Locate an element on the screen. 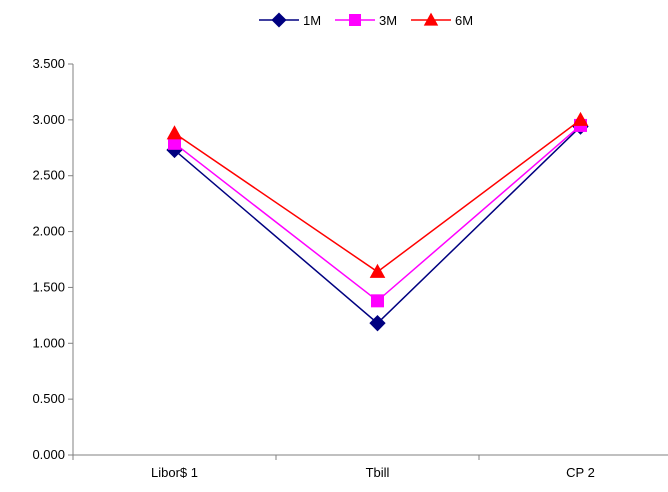 This screenshot has width=668, height=492. legend: 1M 3M 6M is located at coordinates (366, 20).